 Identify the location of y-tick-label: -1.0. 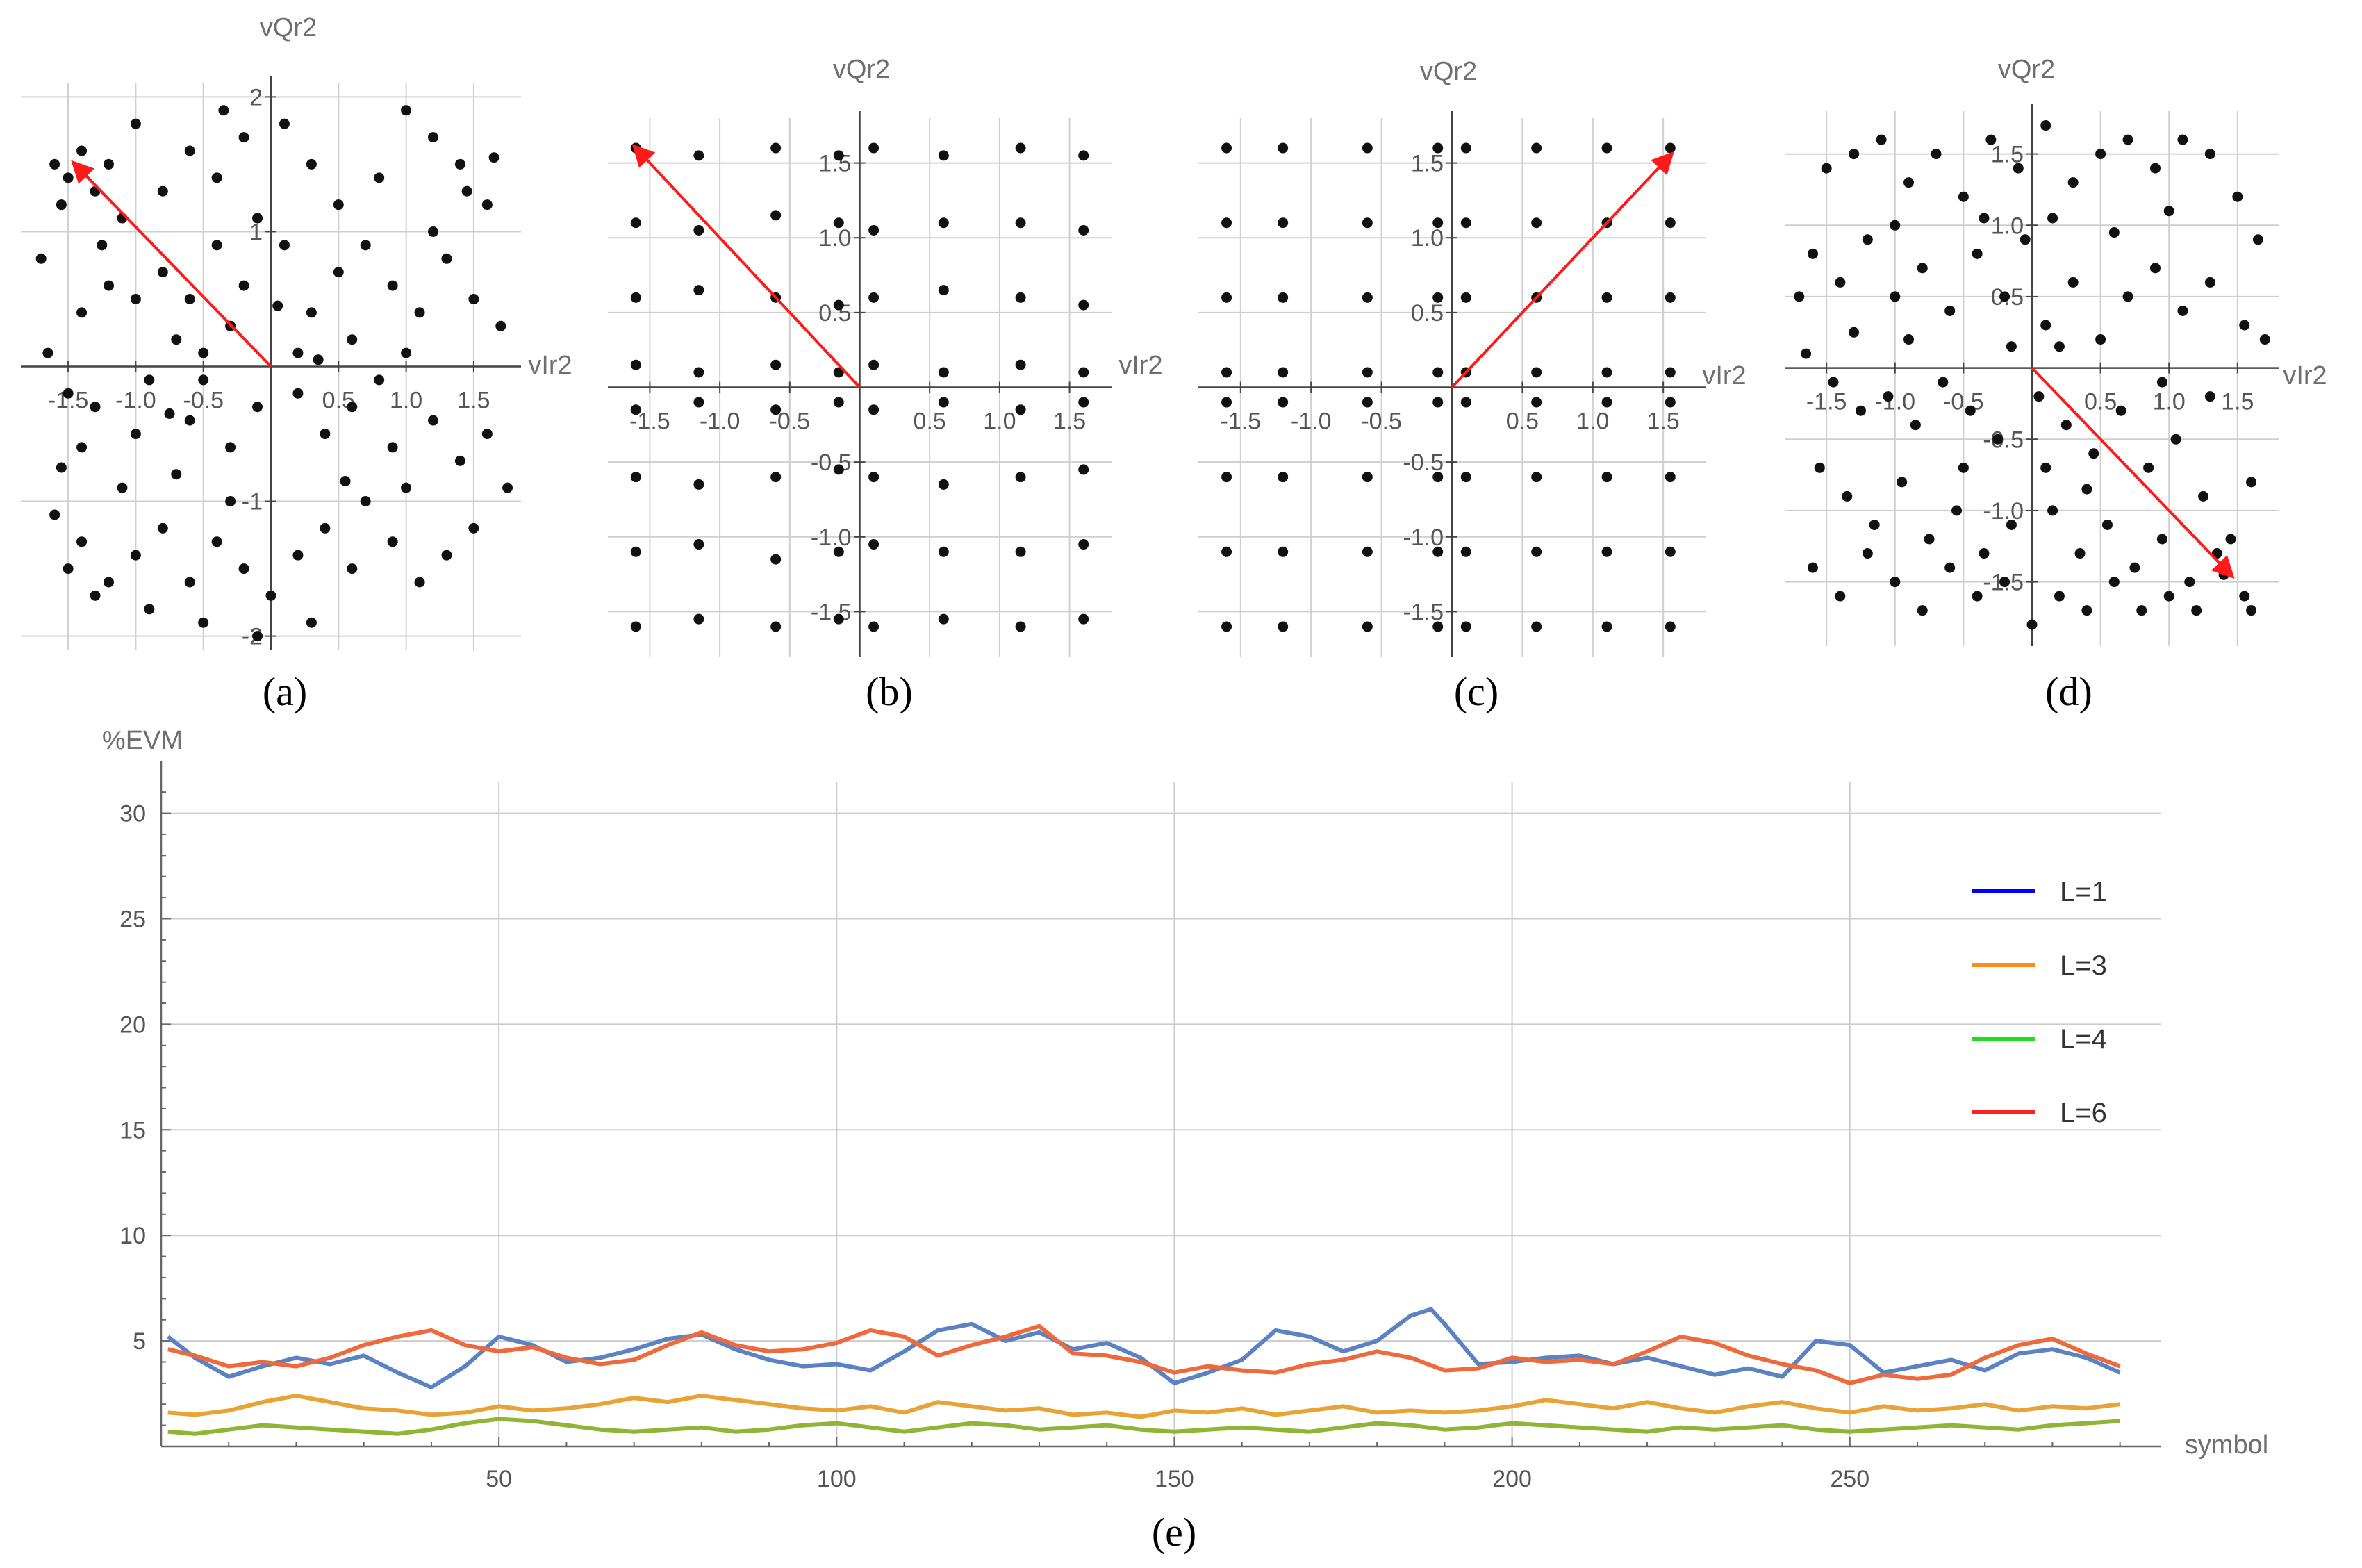
(831, 538).